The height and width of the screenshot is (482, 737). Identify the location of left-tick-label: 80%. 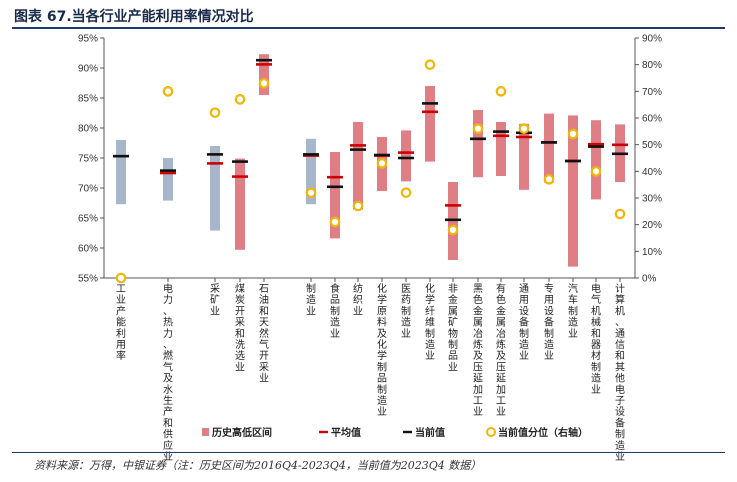
(88, 129).